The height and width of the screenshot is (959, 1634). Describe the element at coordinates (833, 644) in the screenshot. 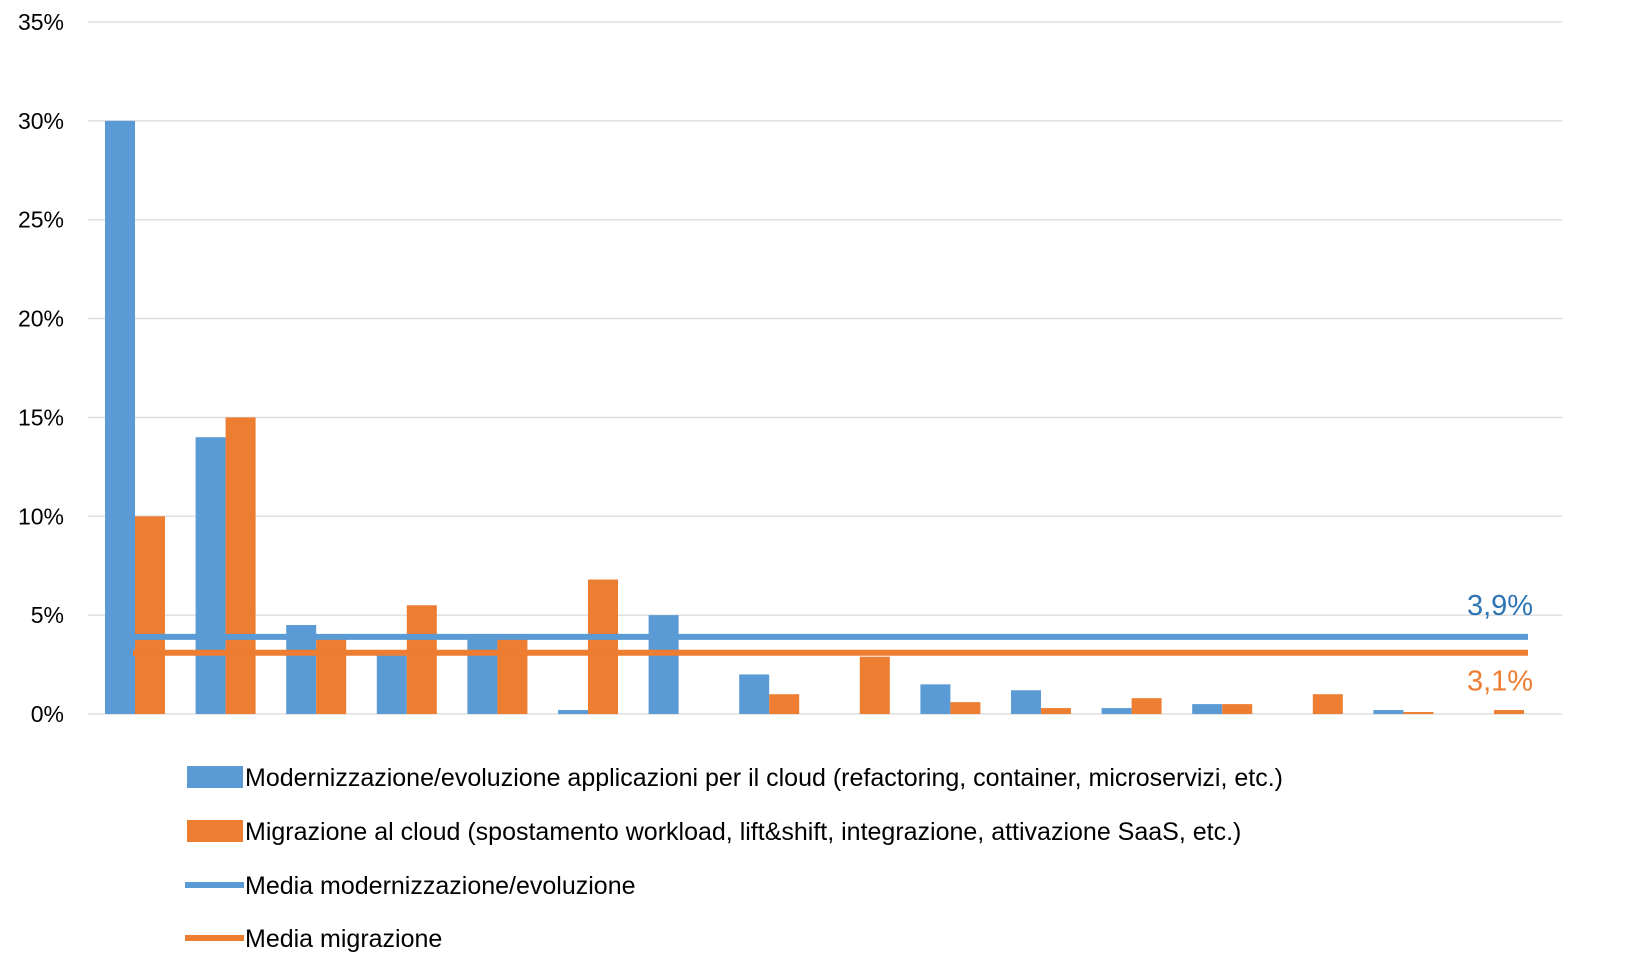

I see `average-lines: 3,9% 3,1%` at that location.